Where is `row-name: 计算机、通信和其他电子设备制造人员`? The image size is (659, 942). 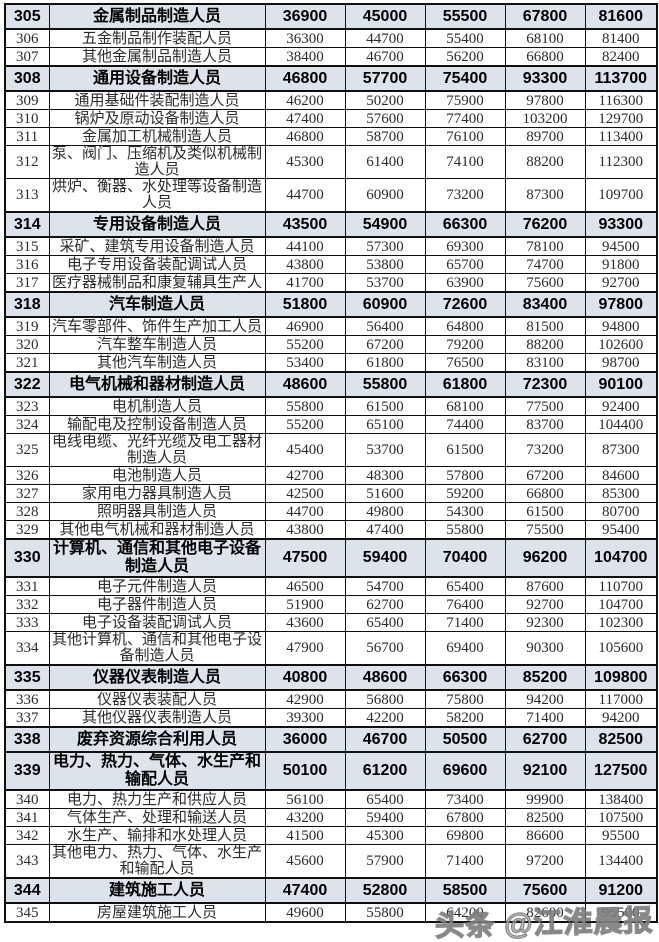
row-name: 计算机、通信和其他电子设备制造人员 is located at coordinates (157, 558).